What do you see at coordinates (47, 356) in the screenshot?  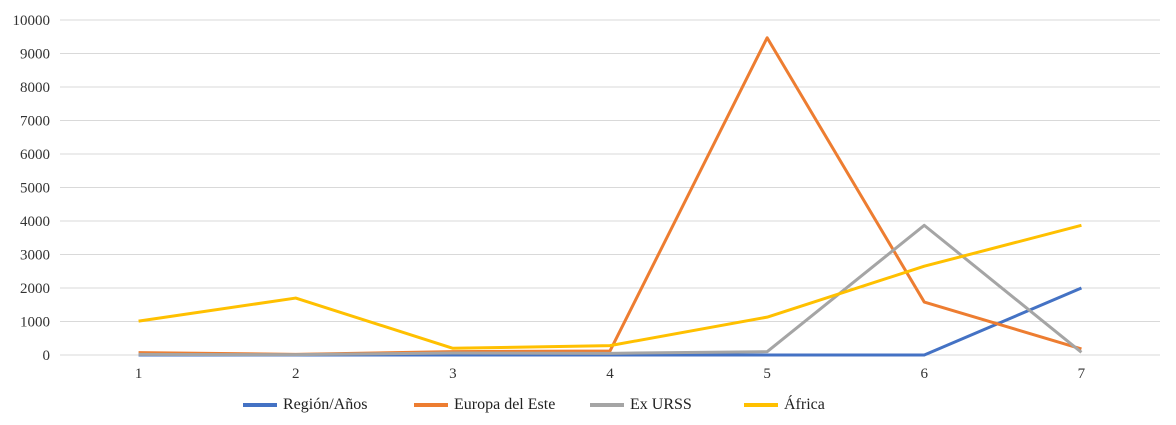 I see `y-tick-label: 0` at bounding box center [47, 356].